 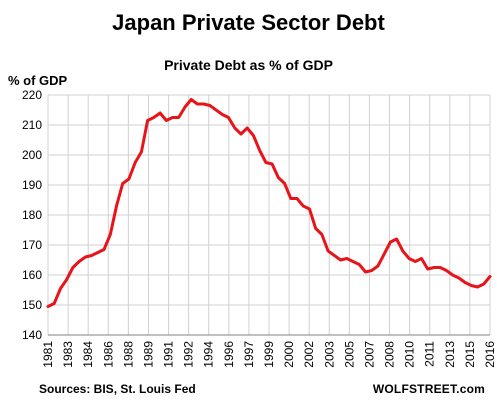 I want to click on y-tick-label: 220, so click(x=32, y=95).